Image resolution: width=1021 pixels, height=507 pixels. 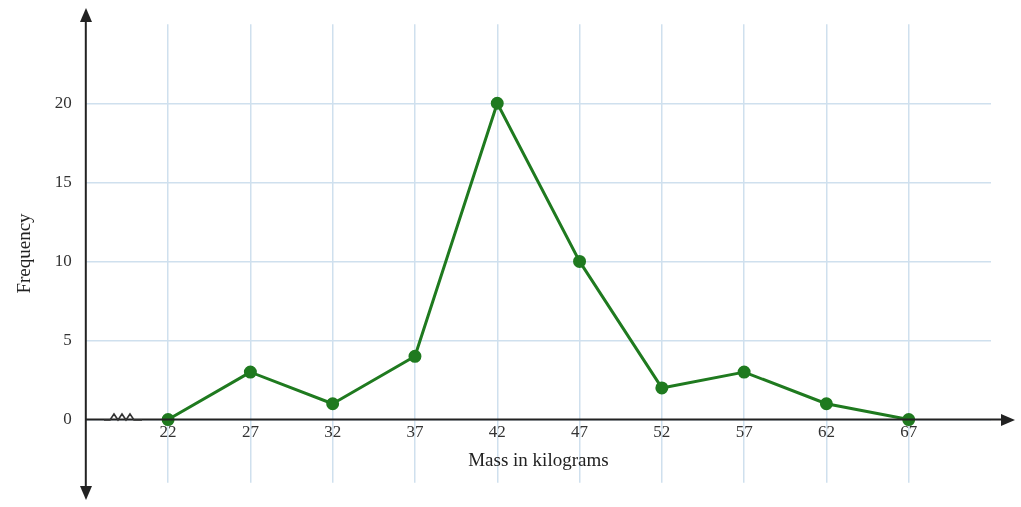 I want to click on x-tick-label: 47, so click(x=580, y=432).